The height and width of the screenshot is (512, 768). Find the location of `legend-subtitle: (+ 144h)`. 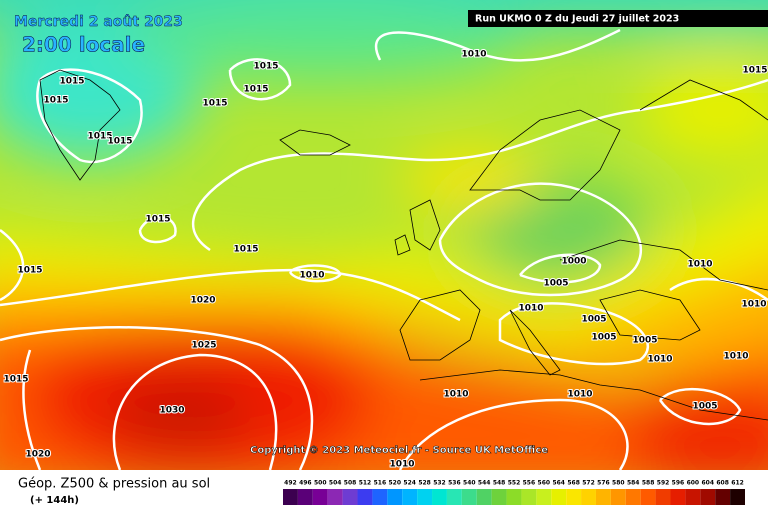

legend-subtitle: (+ 144h) is located at coordinates (54, 500).